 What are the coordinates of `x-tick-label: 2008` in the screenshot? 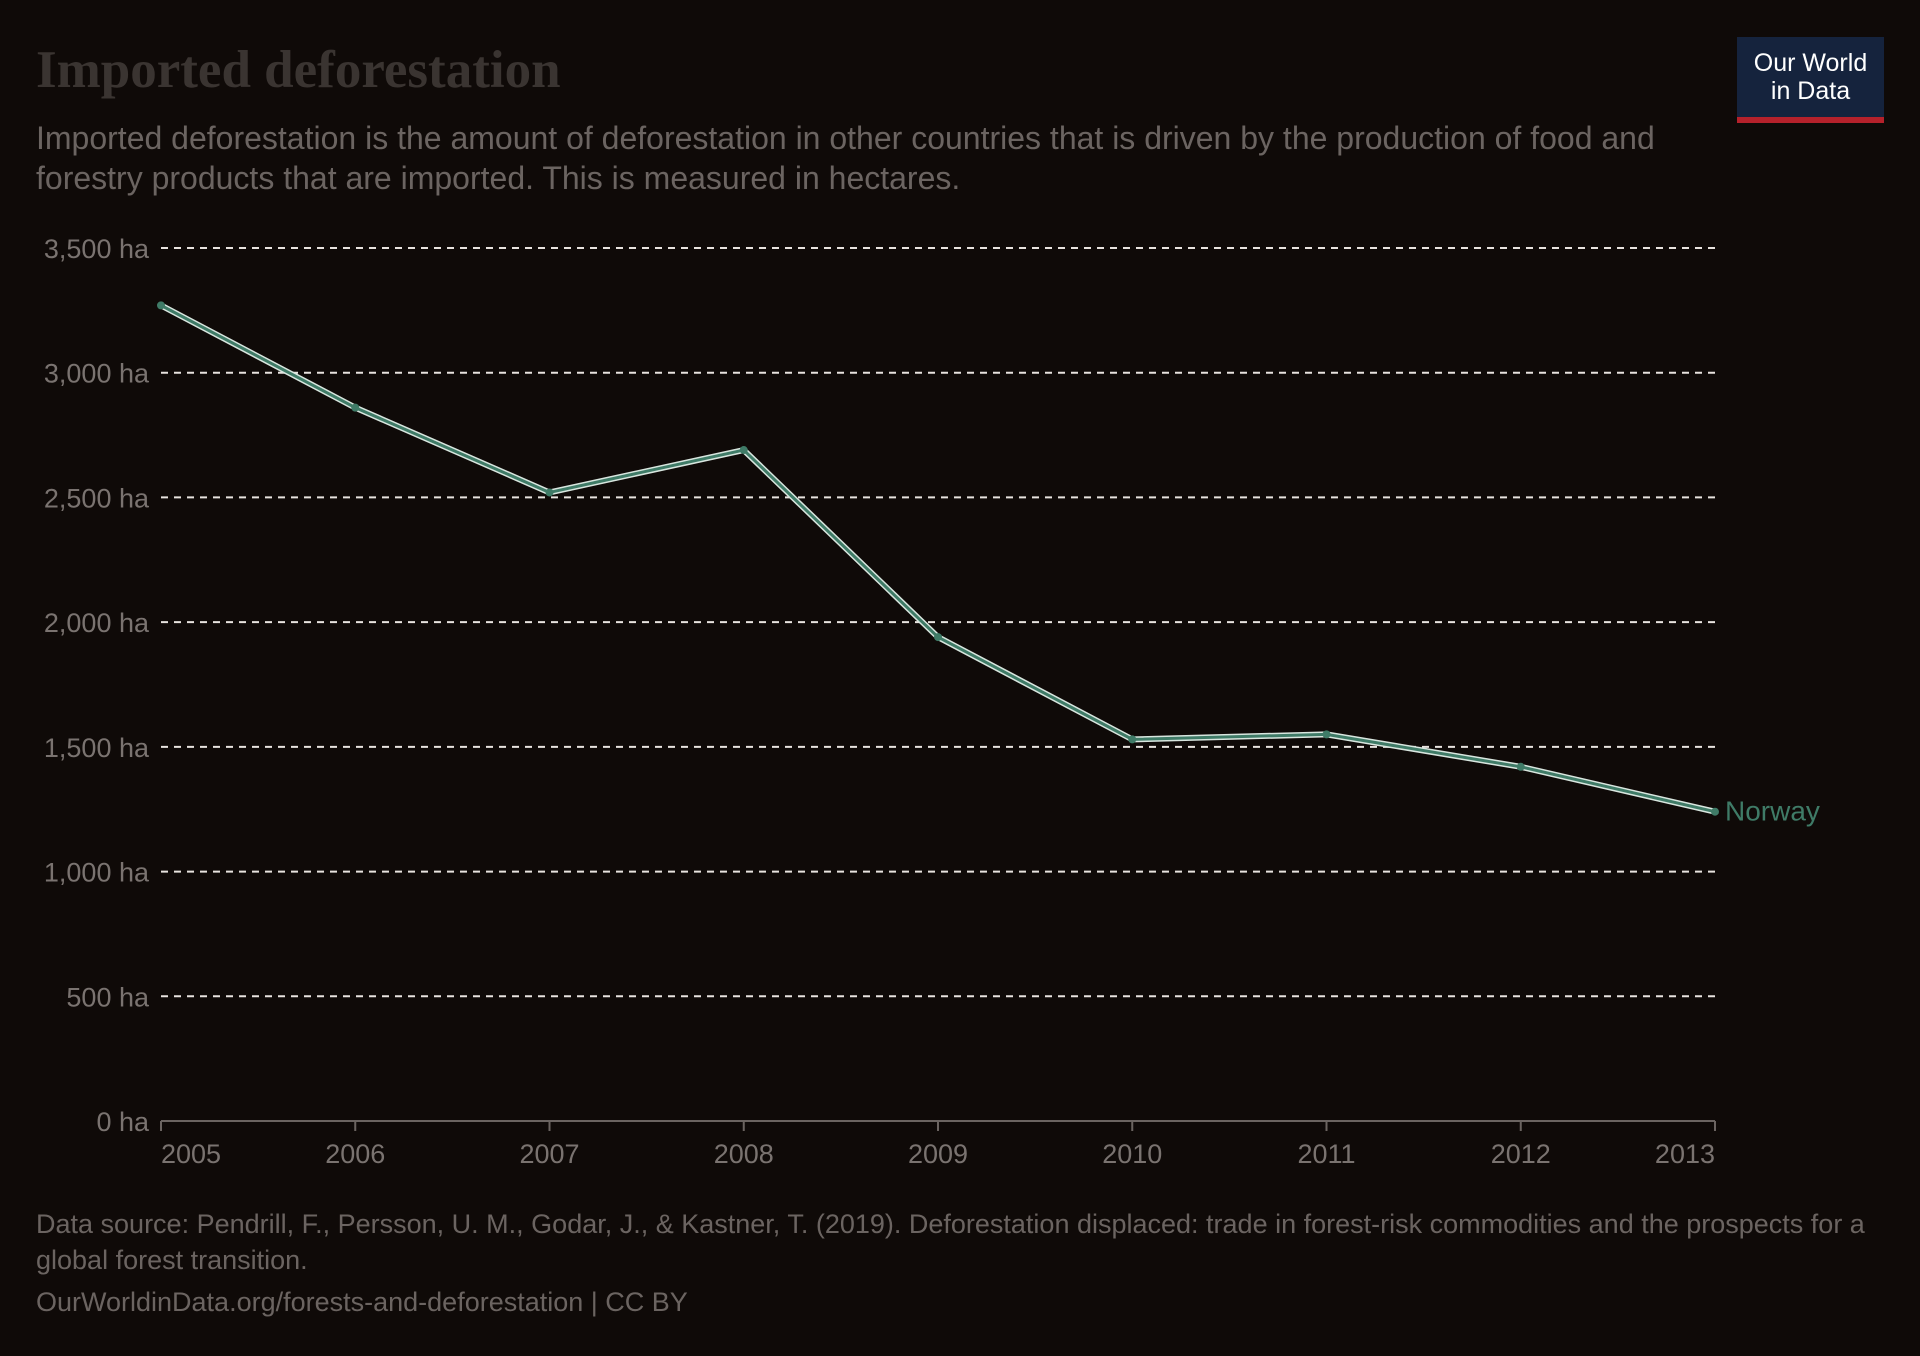 It's located at (744, 1154).